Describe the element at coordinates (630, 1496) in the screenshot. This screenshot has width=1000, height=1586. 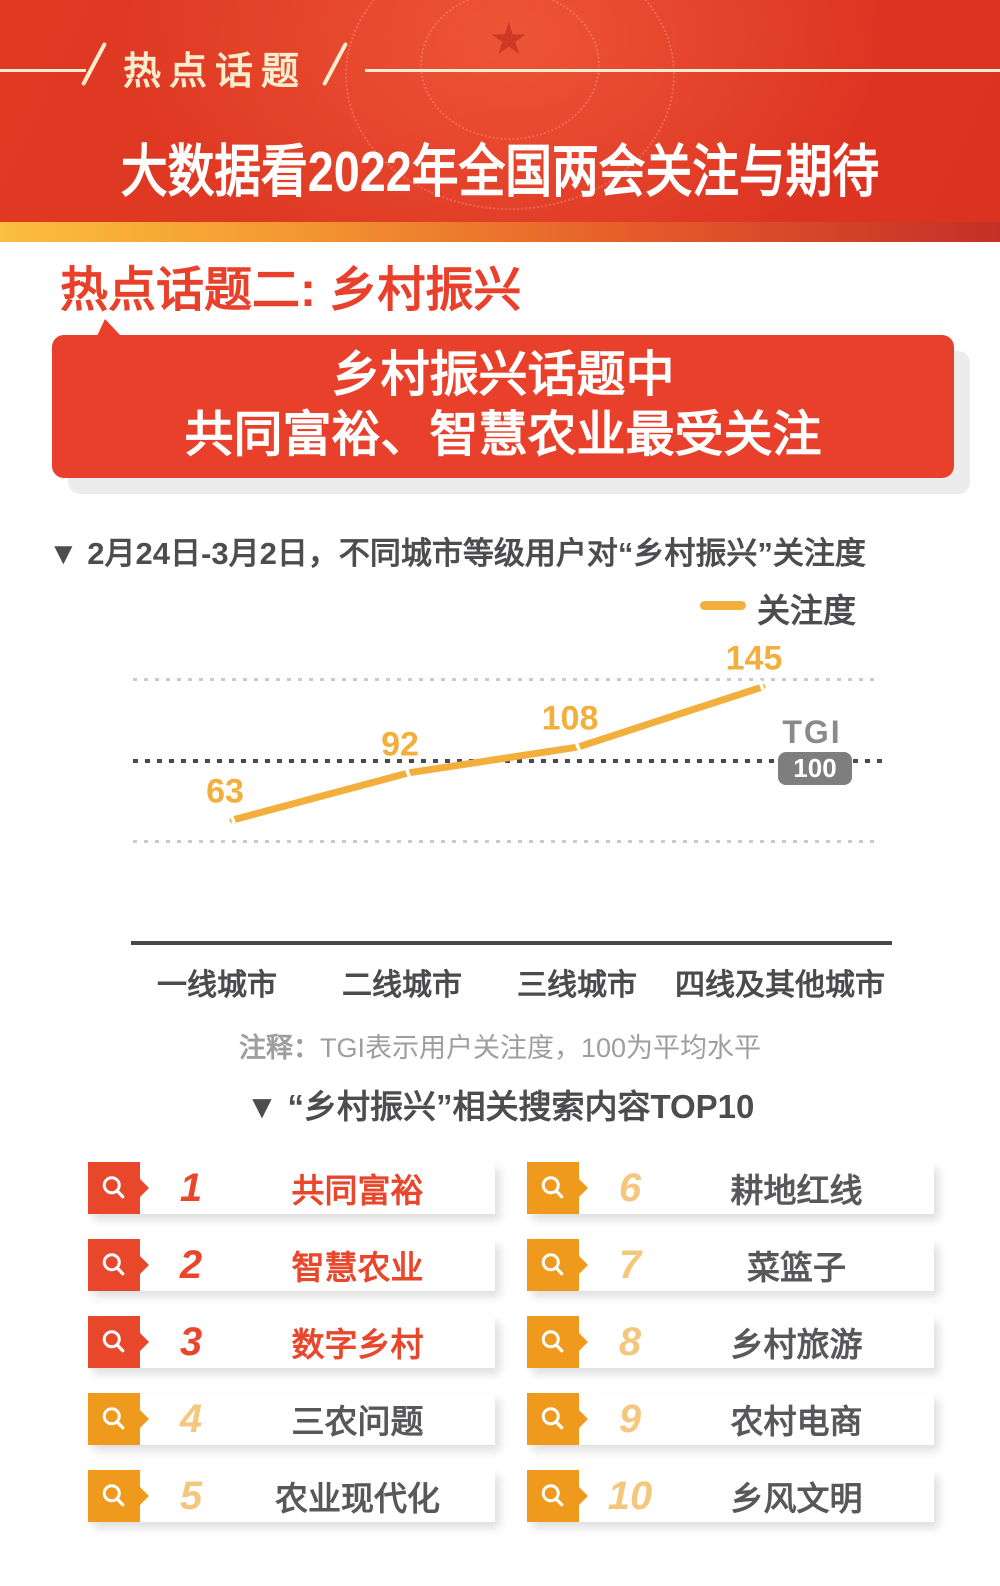
I see `item-rank: 10` at that location.